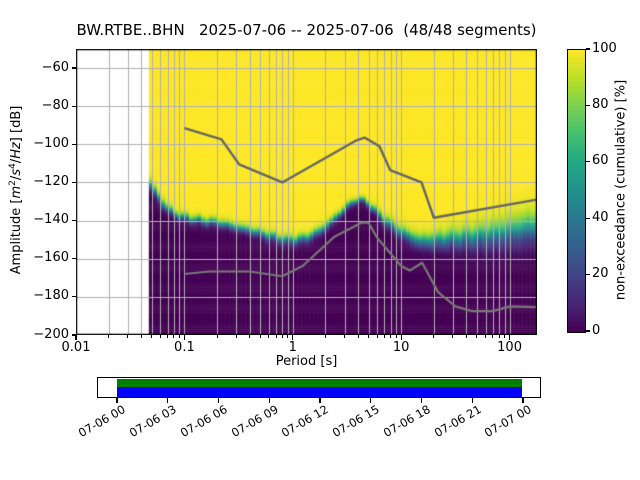 The image size is (640, 480). Describe the element at coordinates (16, 190) in the screenshot. I see `y-axis-label: Amplitude [m2/s4/Hz] [dB]` at that location.